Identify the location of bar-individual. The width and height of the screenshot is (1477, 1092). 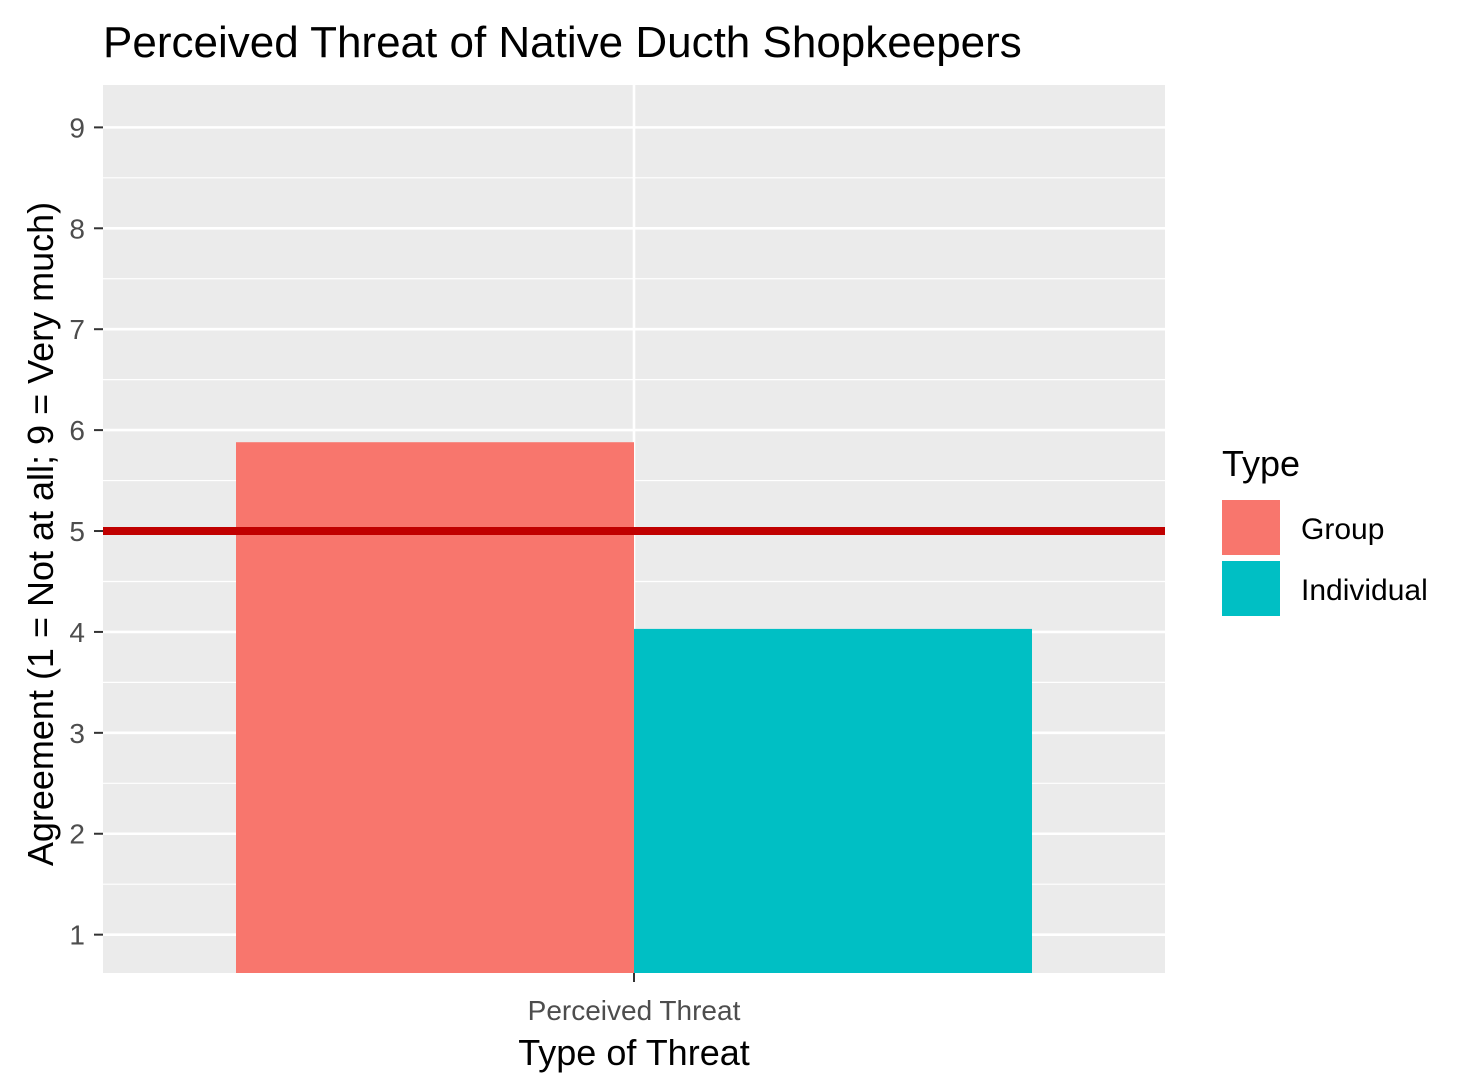
(833, 800).